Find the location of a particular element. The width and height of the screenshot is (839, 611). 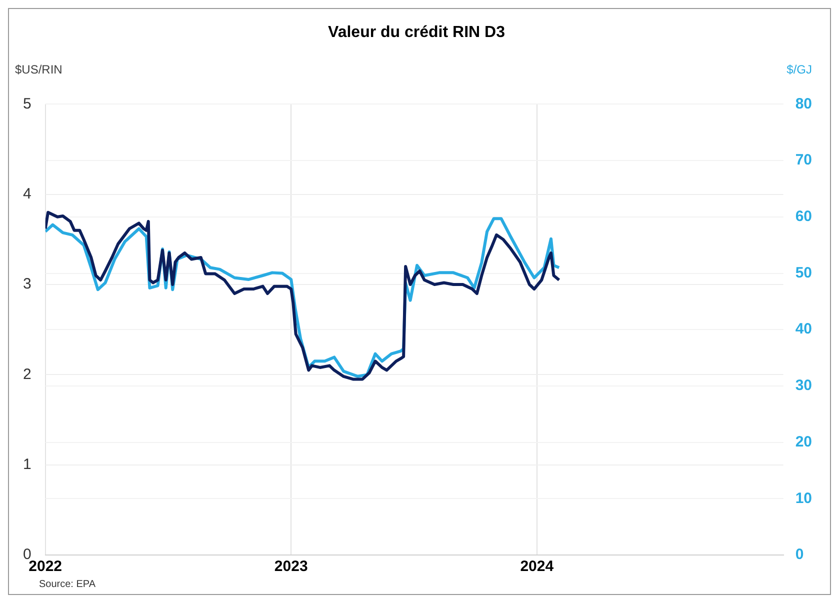

y2-tick-label: 80 is located at coordinates (803, 103).